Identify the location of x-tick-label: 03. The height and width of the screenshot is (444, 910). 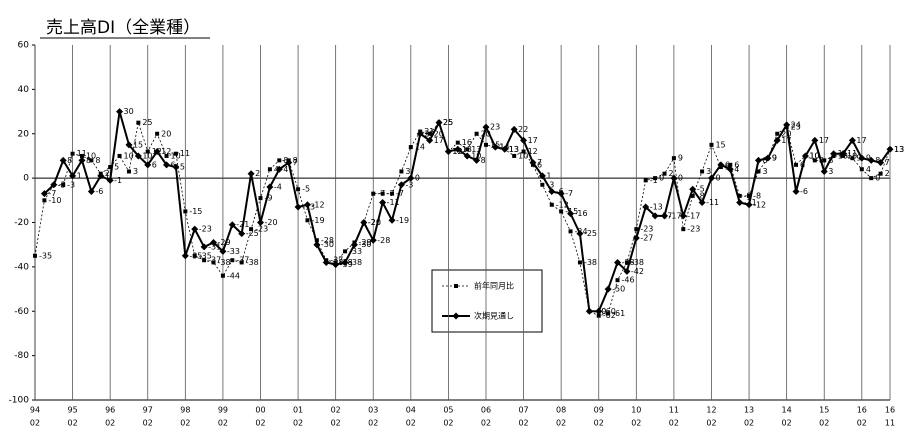
(373, 410).